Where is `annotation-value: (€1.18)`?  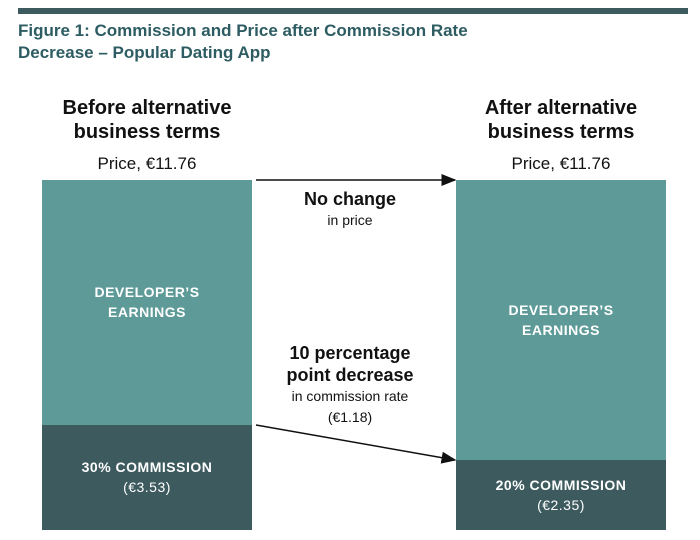
annotation-value: (€1.18) is located at coordinates (350, 417).